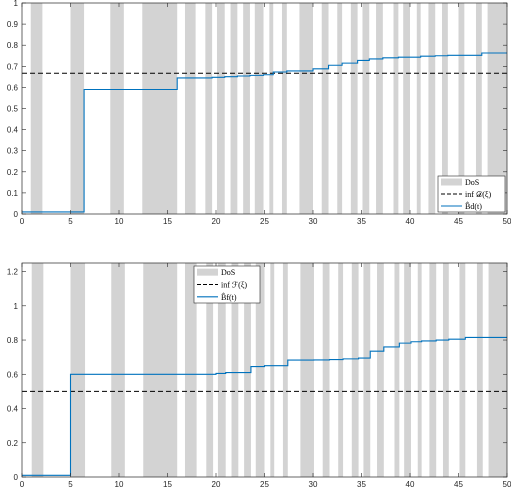 This screenshot has width=511, height=496. I want to click on chart-1-legend: DoS inf ℱ(ξ)B̂f(t), so click(227, 284).